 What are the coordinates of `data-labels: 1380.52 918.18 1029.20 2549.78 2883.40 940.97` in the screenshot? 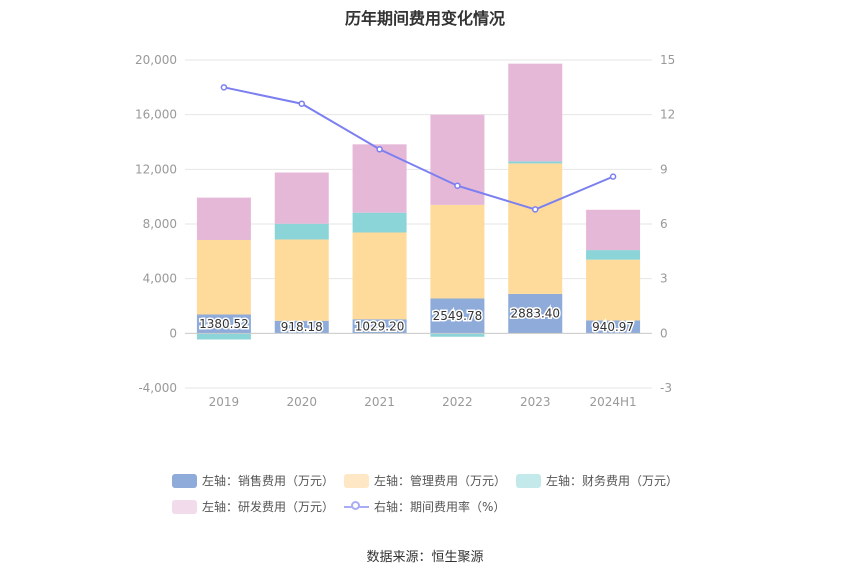 It's located at (417, 320).